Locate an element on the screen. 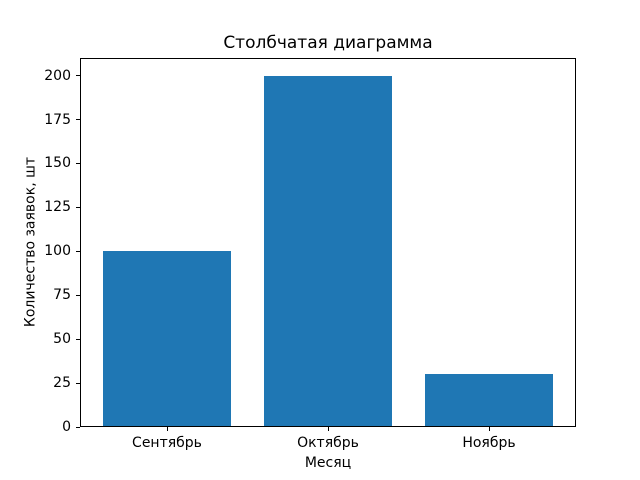 This screenshot has height=480, width=640. y-tick-label: 75 is located at coordinates (62, 295).